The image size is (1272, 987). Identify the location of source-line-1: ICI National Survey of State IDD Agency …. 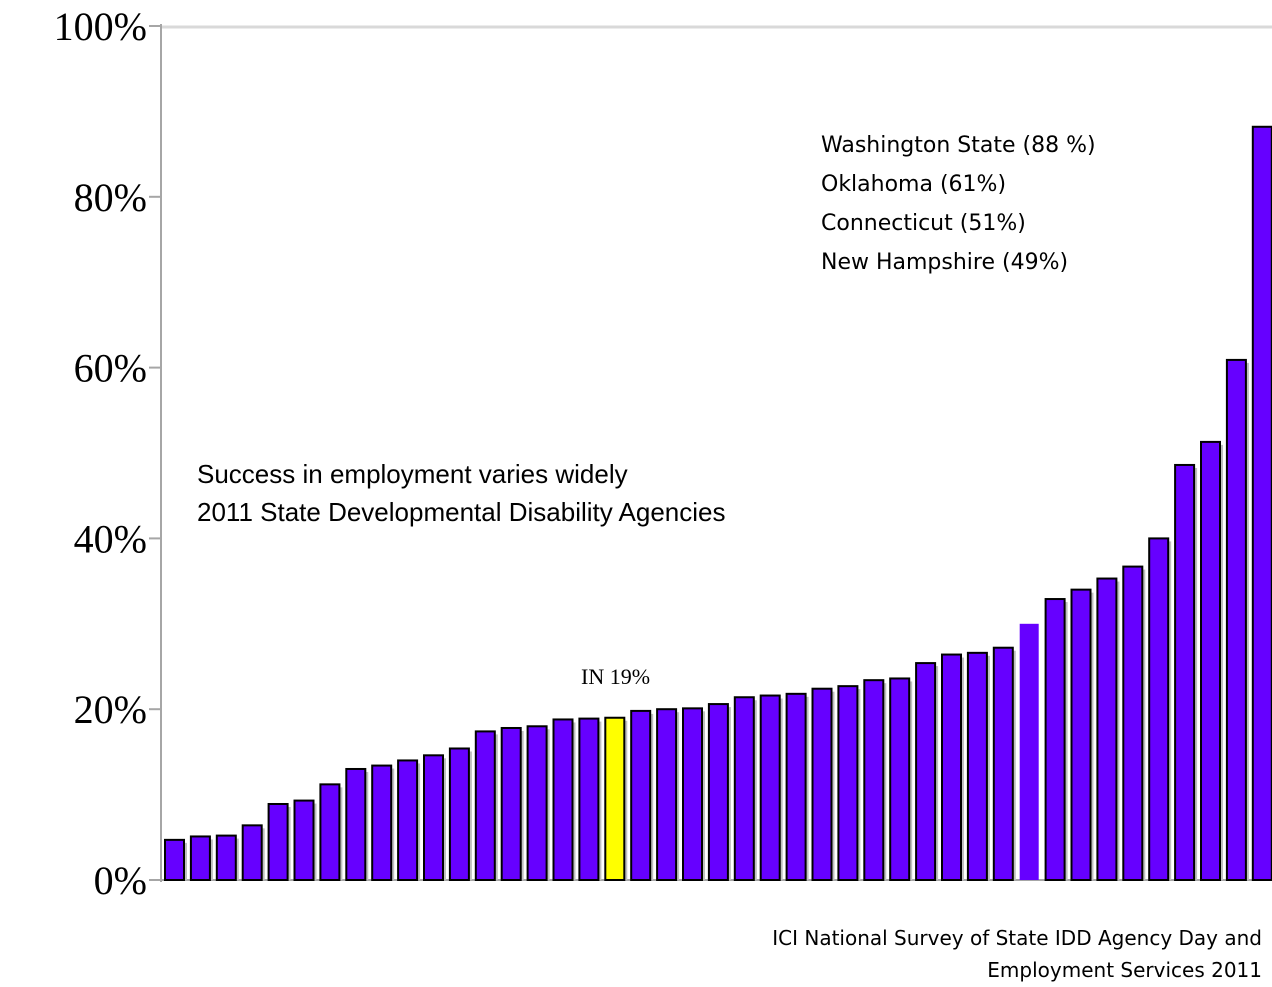
(1017, 938).